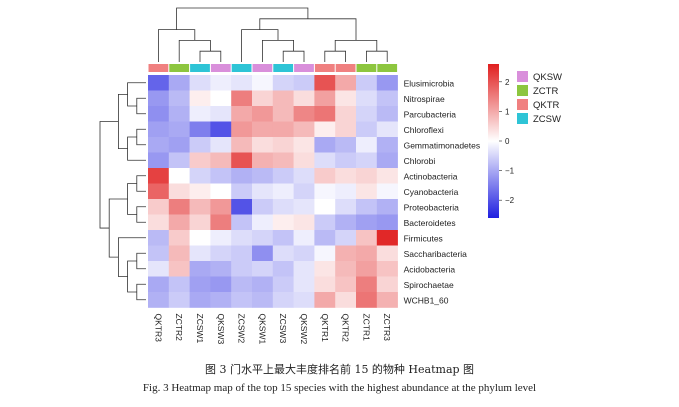  What do you see at coordinates (325, 328) in the screenshot?
I see `column-label: QKTR1` at bounding box center [325, 328].